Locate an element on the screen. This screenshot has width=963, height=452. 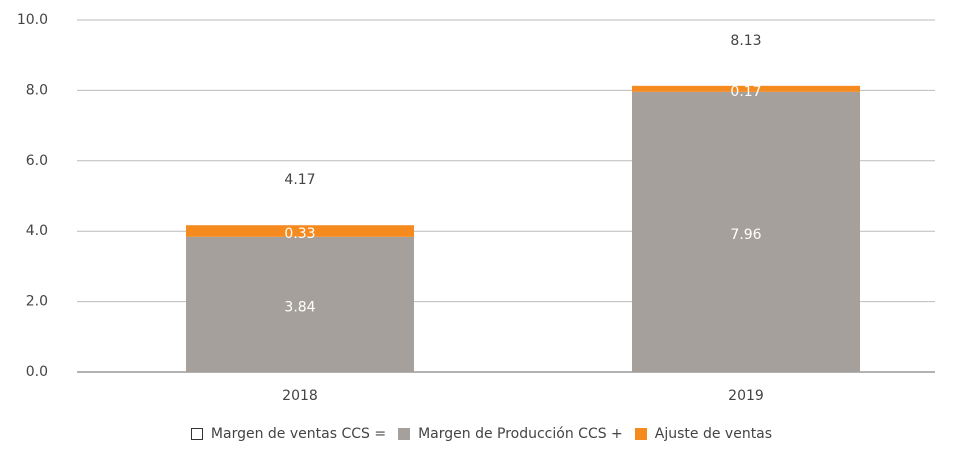
total-label: 8.13 is located at coordinates (745, 41).